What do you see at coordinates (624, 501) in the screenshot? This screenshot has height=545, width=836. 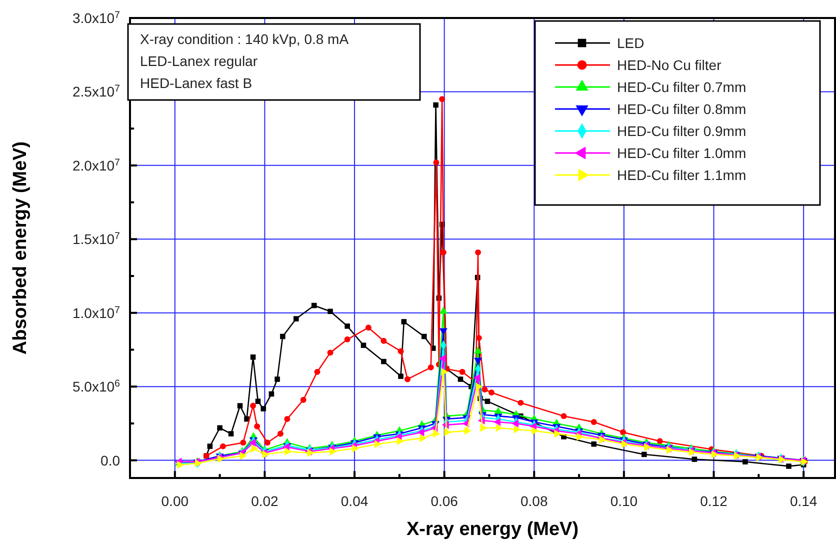 I see `x-tick-label: 0.10` at bounding box center [624, 501].